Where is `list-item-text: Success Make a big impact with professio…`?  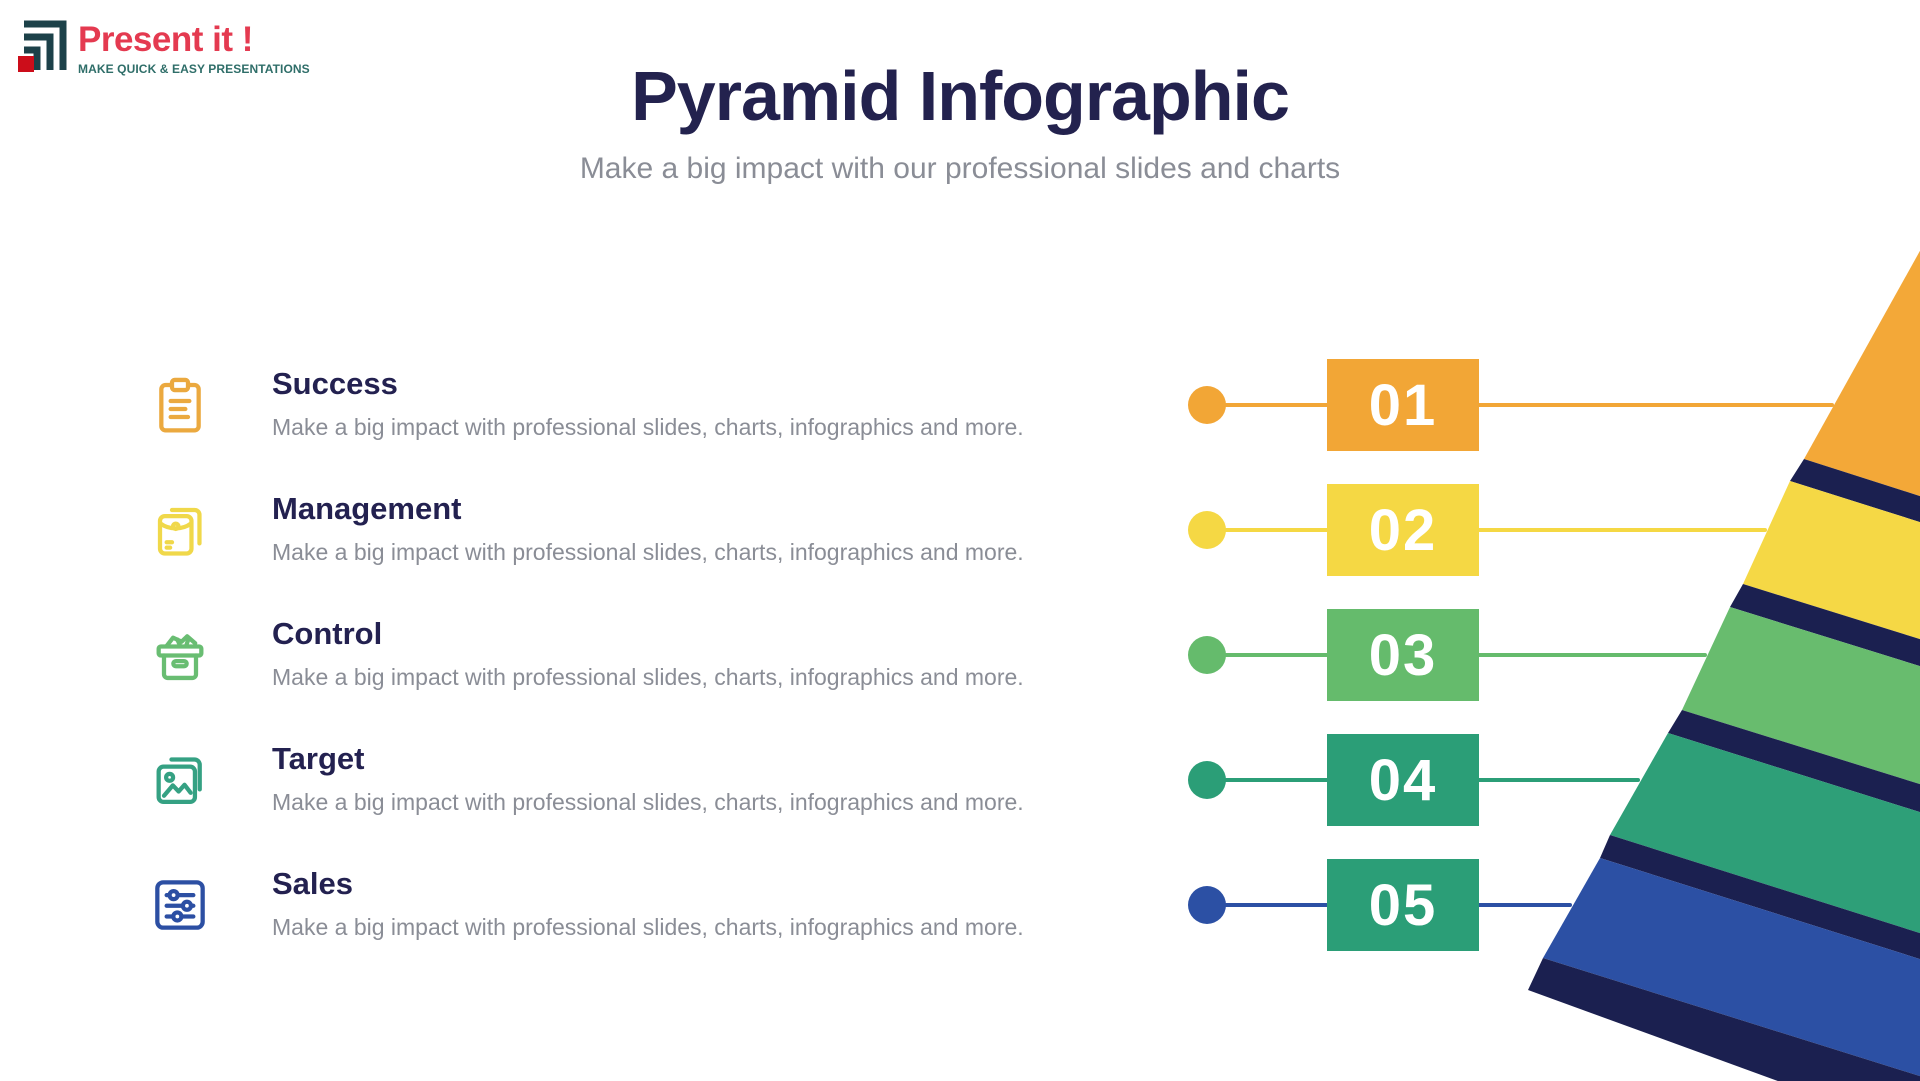
list-item-text: Success Make a big impact with professio… is located at coordinates (648, 404).